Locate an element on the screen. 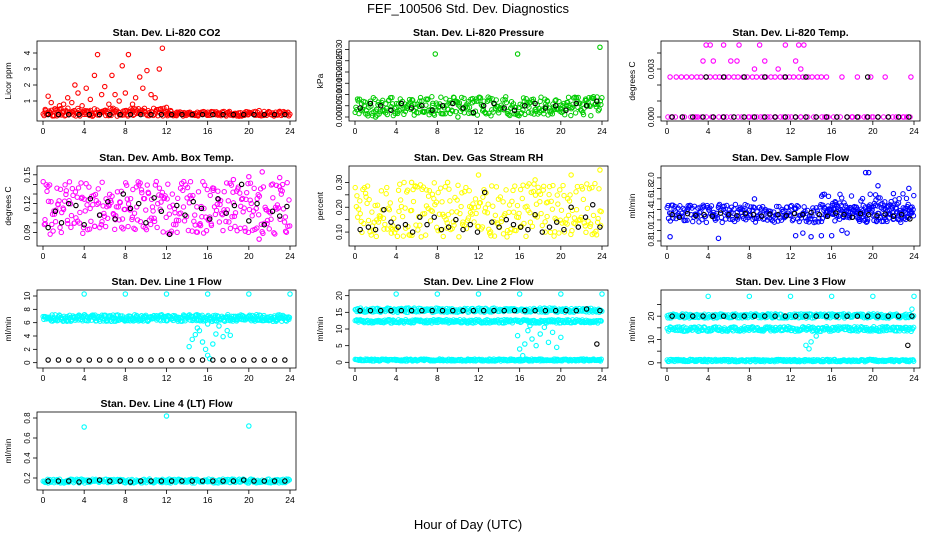 This screenshot has width=936, height=540. y-tick-label: 0.8 is located at coordinates (27, 418).